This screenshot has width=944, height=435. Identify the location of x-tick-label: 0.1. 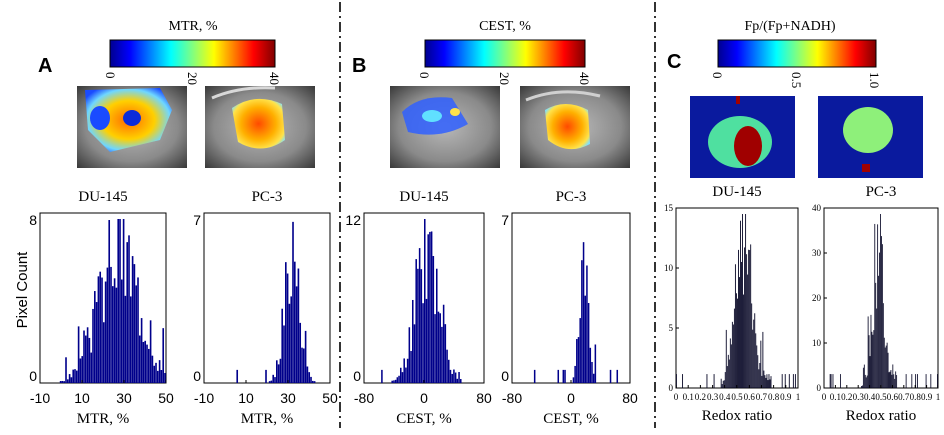
(835, 397).